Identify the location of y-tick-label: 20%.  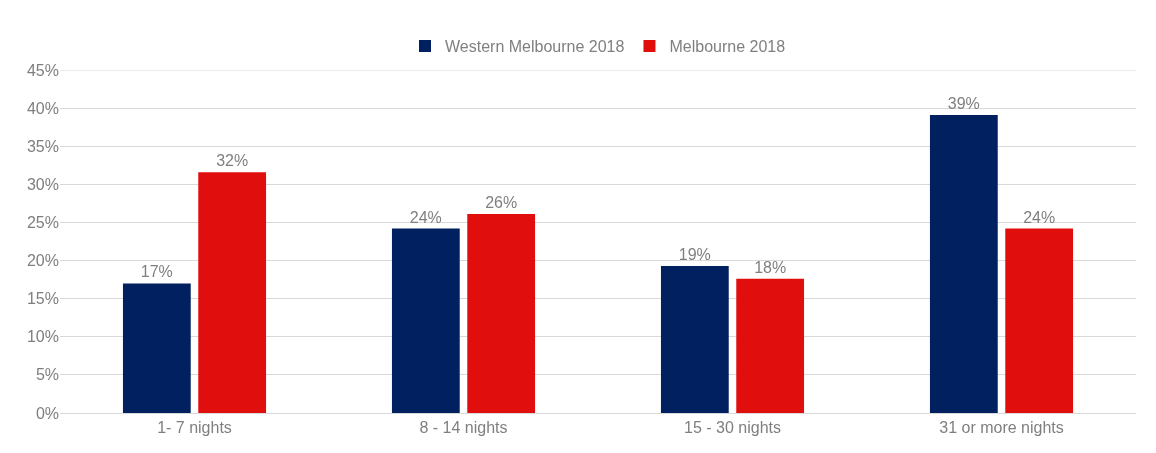
(42, 261).